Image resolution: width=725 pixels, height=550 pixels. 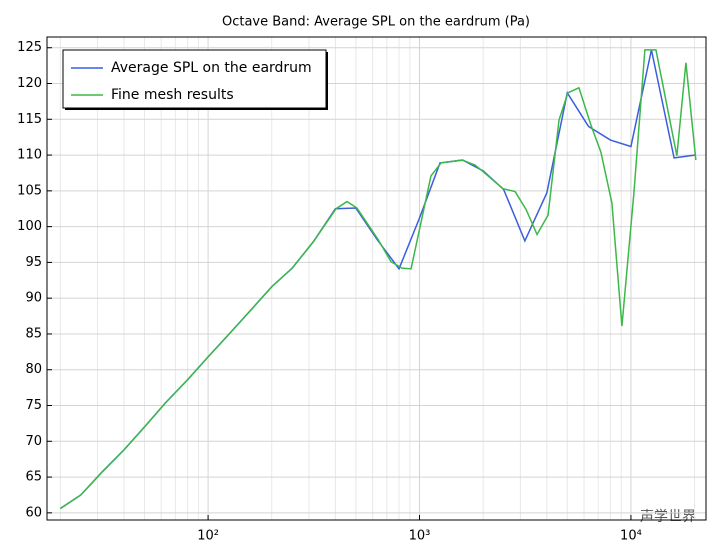 I want to click on y-tick-label: 120, so click(x=29, y=83).